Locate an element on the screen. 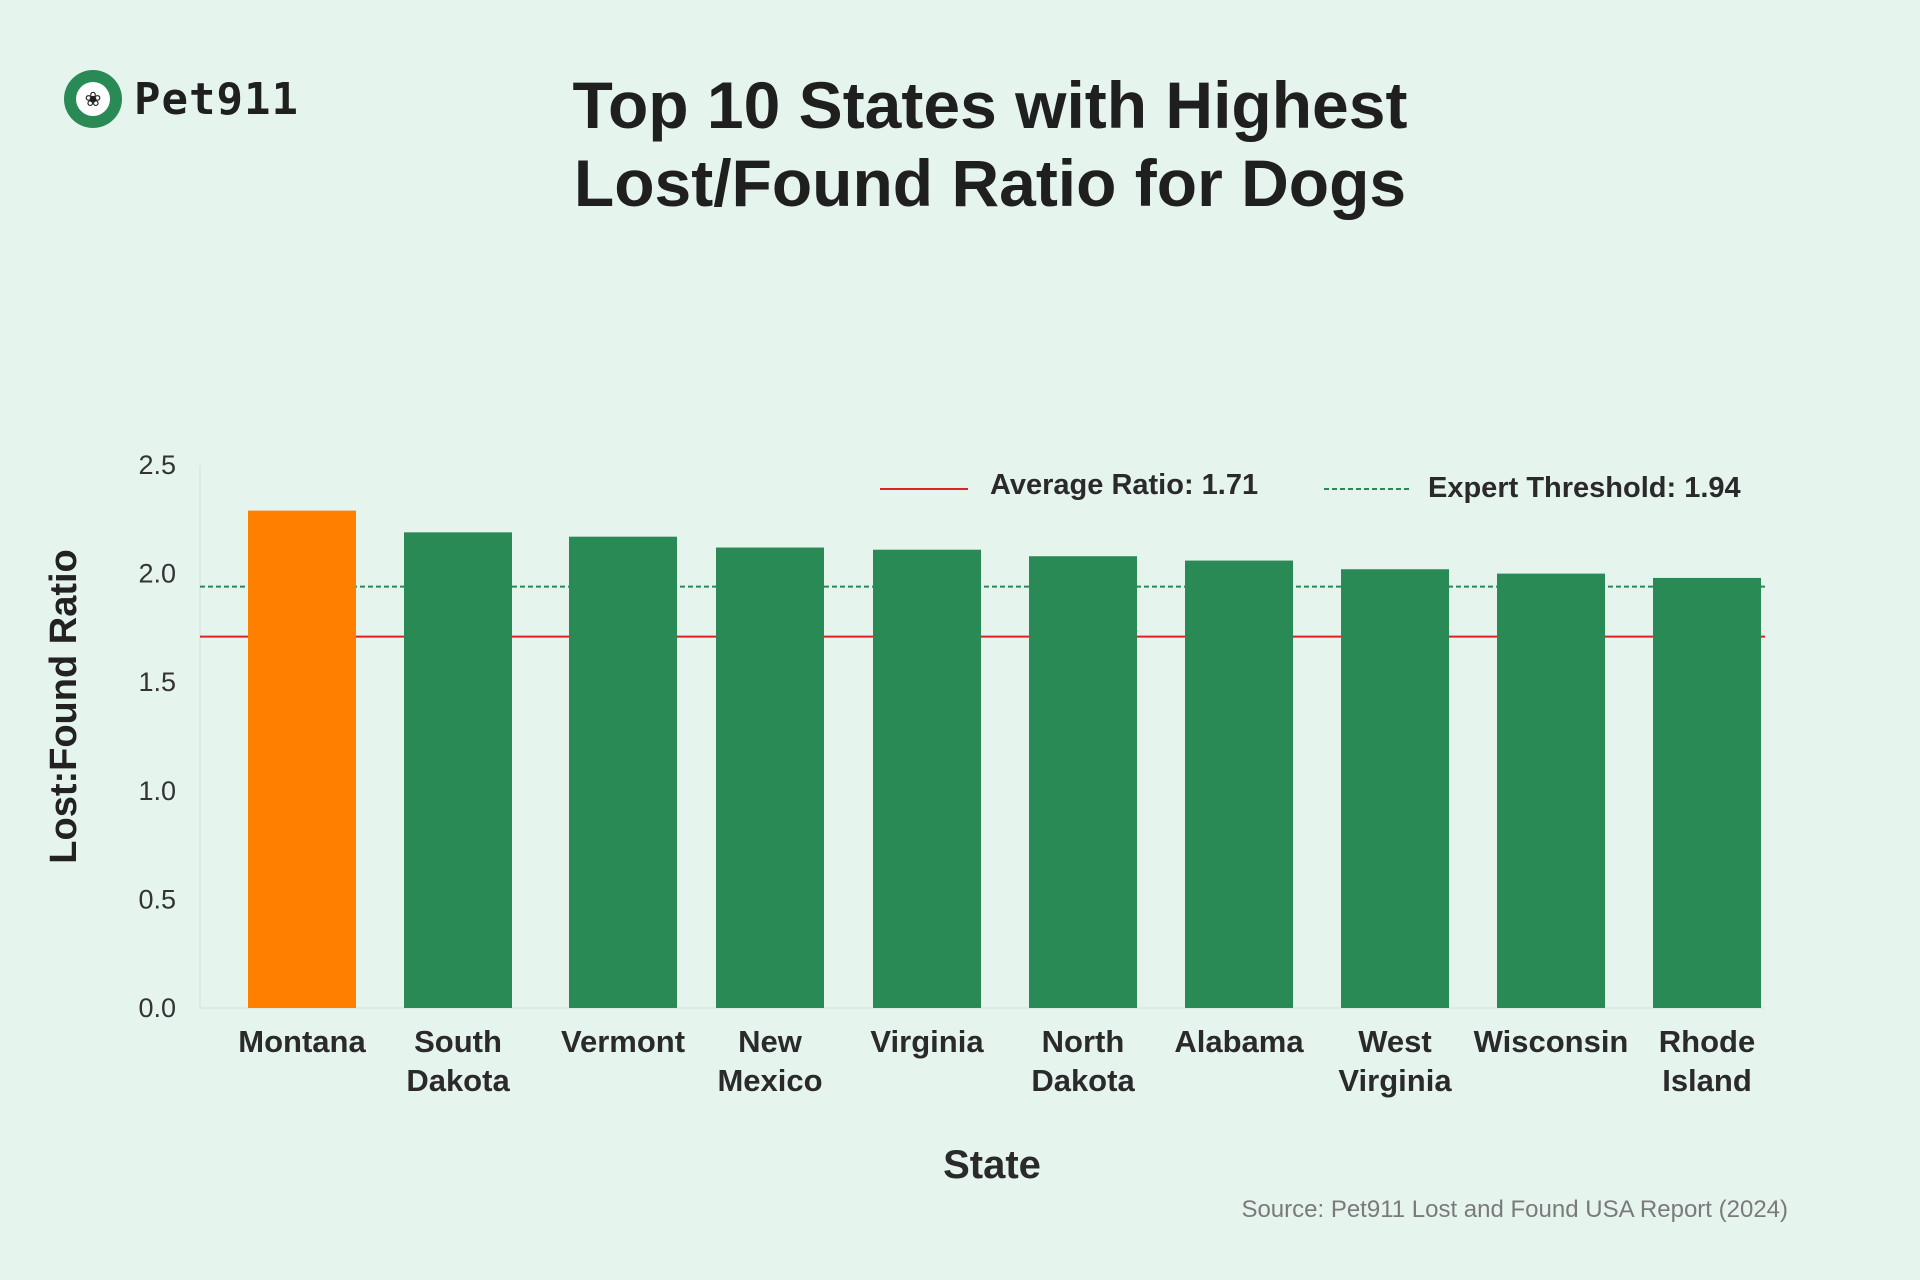 The height and width of the screenshot is (1280, 1920). x-tick-label: Alabama is located at coordinates (1239, 1041).